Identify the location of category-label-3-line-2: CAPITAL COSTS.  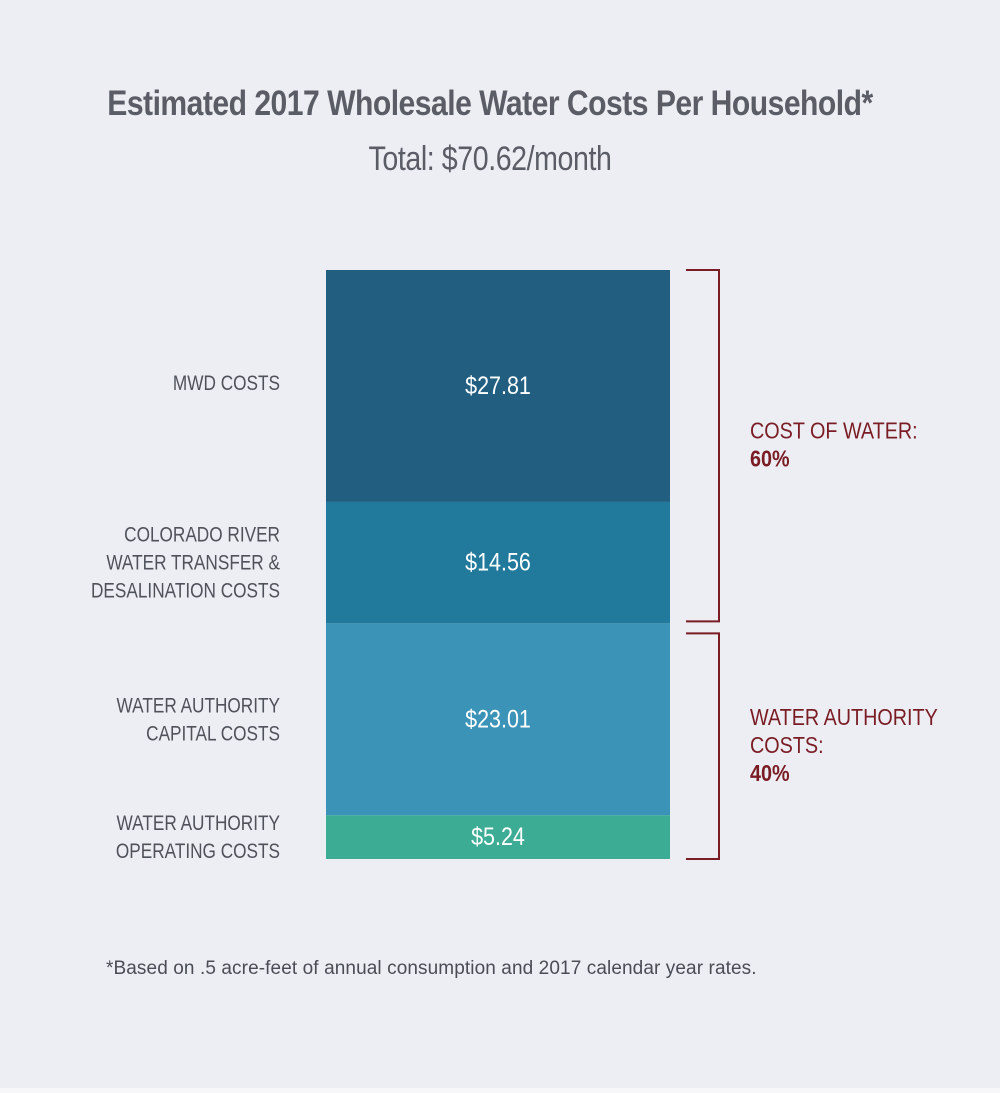
(213, 734).